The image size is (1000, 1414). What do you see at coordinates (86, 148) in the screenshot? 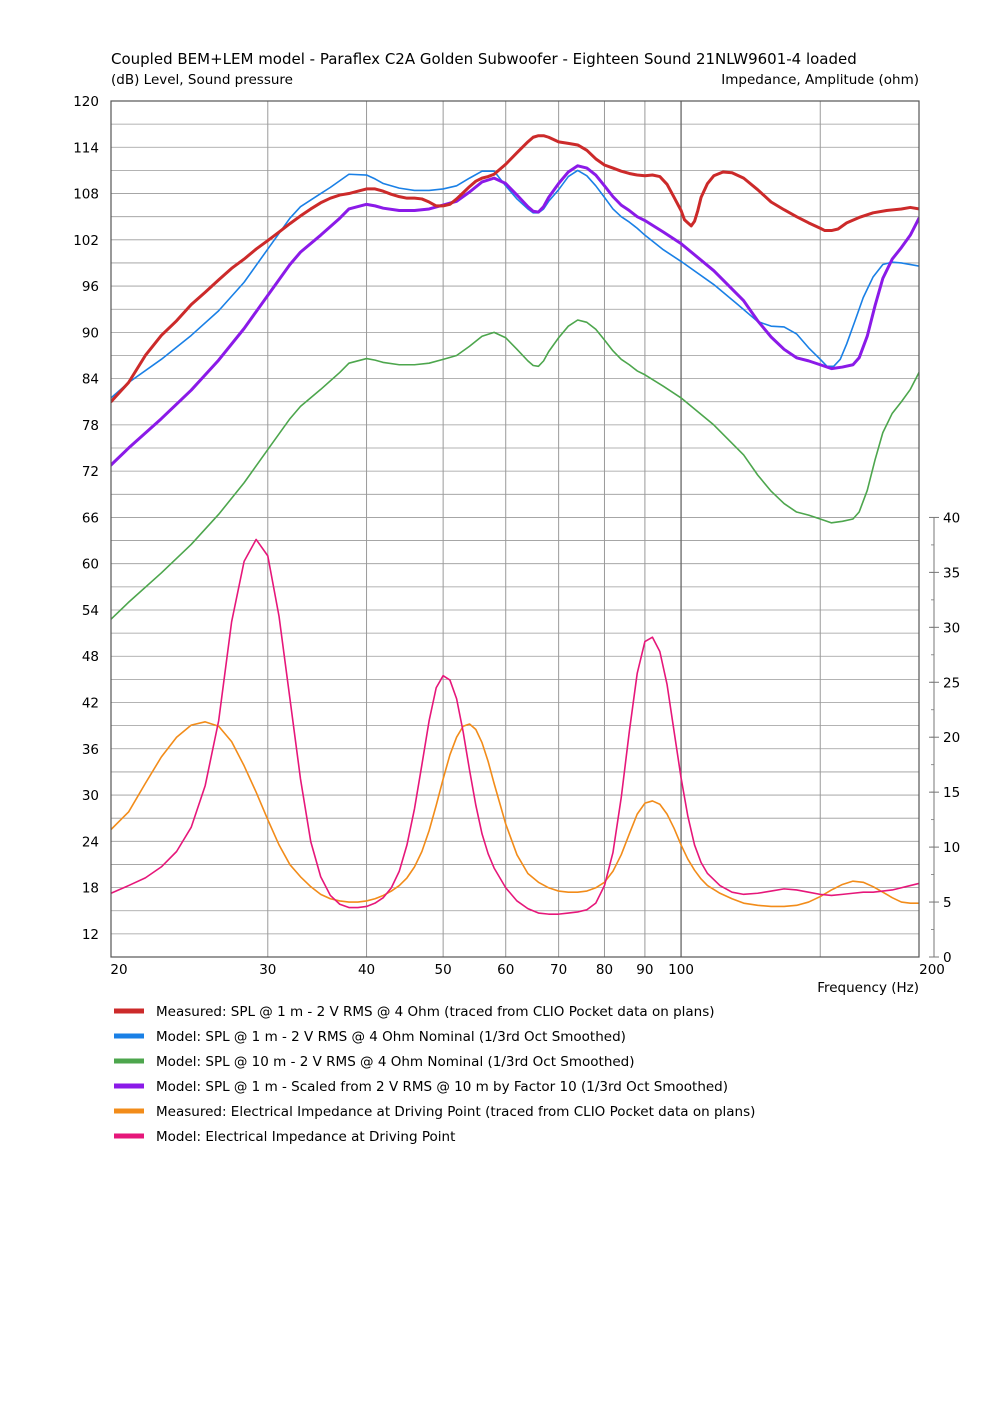
I see `y-tick-label: 114` at bounding box center [86, 148].